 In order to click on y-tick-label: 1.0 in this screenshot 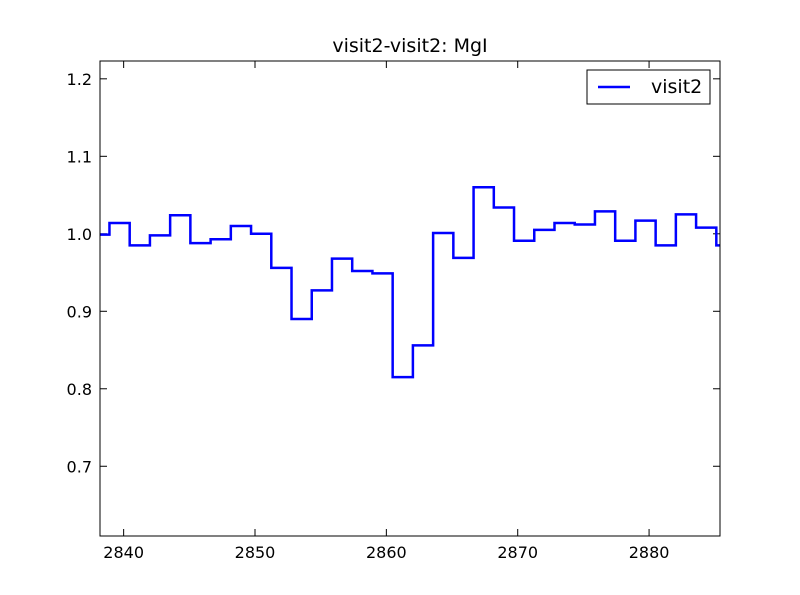, I will do `click(79, 234)`.